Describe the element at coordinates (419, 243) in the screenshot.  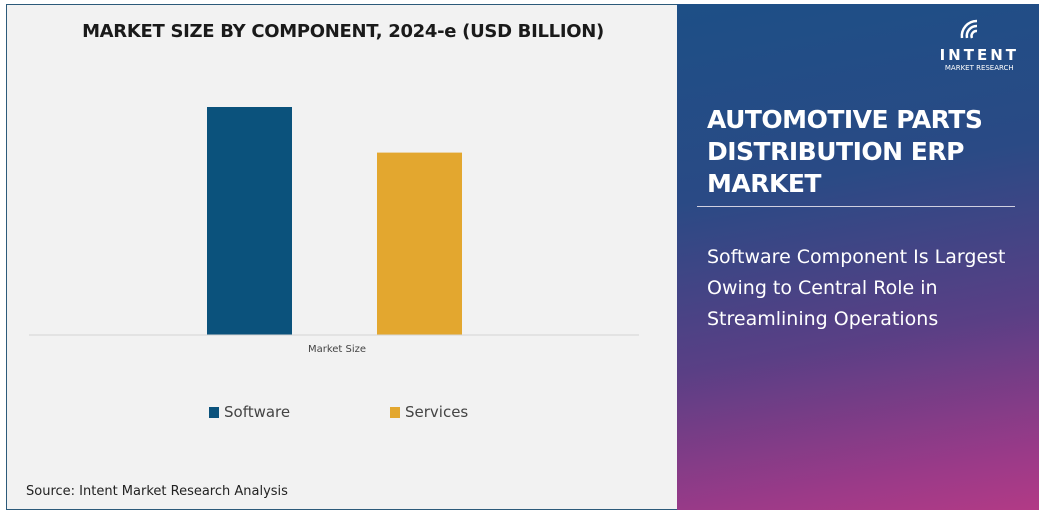
I see `bar-services` at that location.